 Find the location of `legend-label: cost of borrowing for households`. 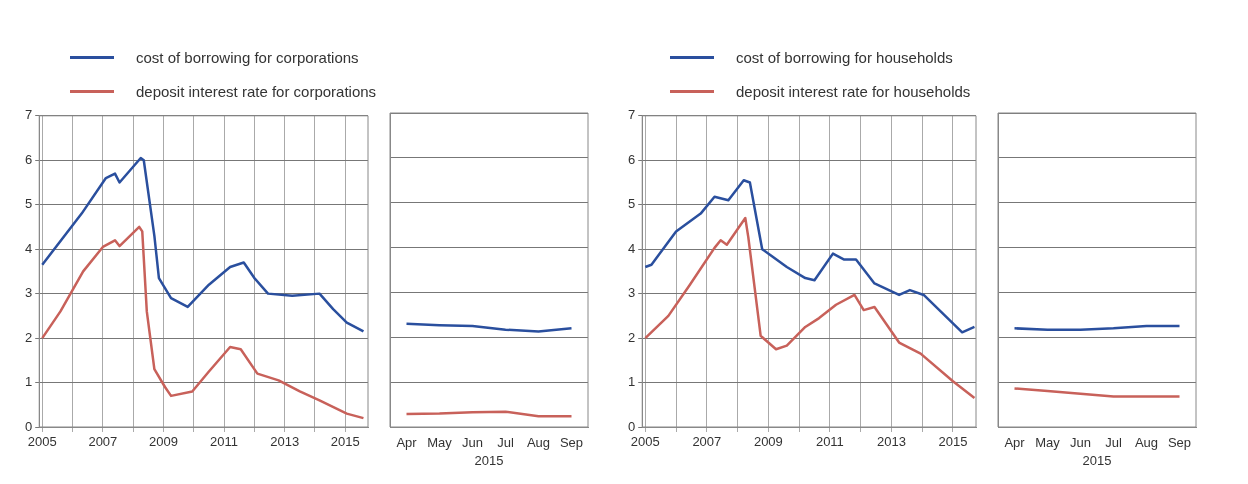

legend-label: cost of borrowing for households is located at coordinates (844, 57).